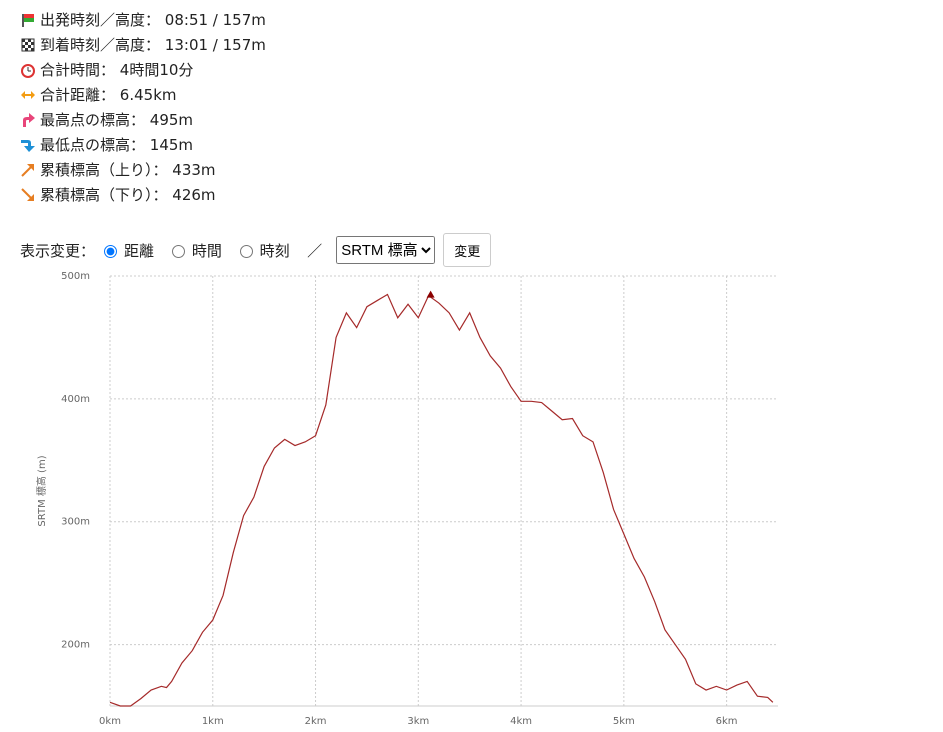  What do you see at coordinates (100, 44) in the screenshot?
I see `info-label: 到着時刻／高度：` at bounding box center [100, 44].